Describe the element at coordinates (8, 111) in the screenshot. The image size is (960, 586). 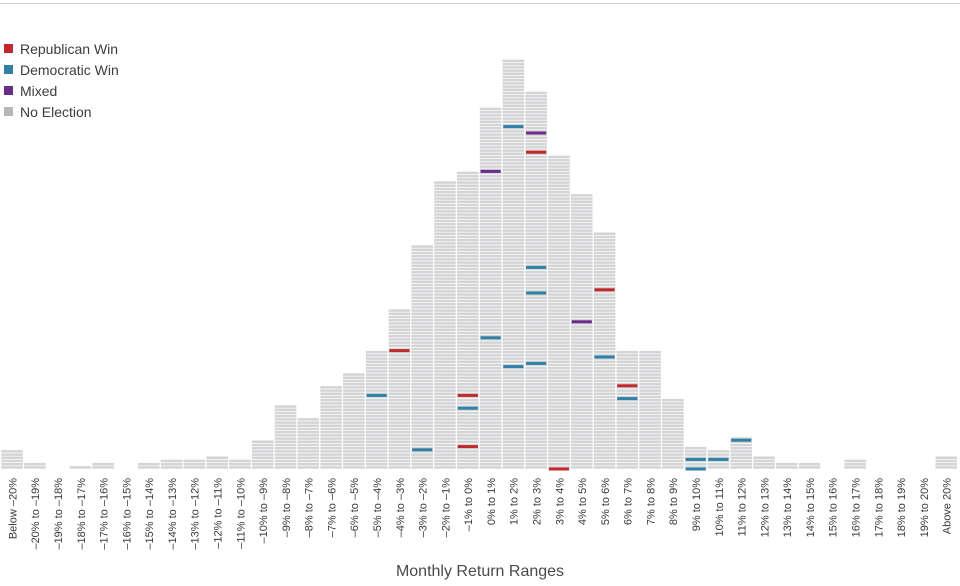
I see `no-election-swatch-icon` at that location.